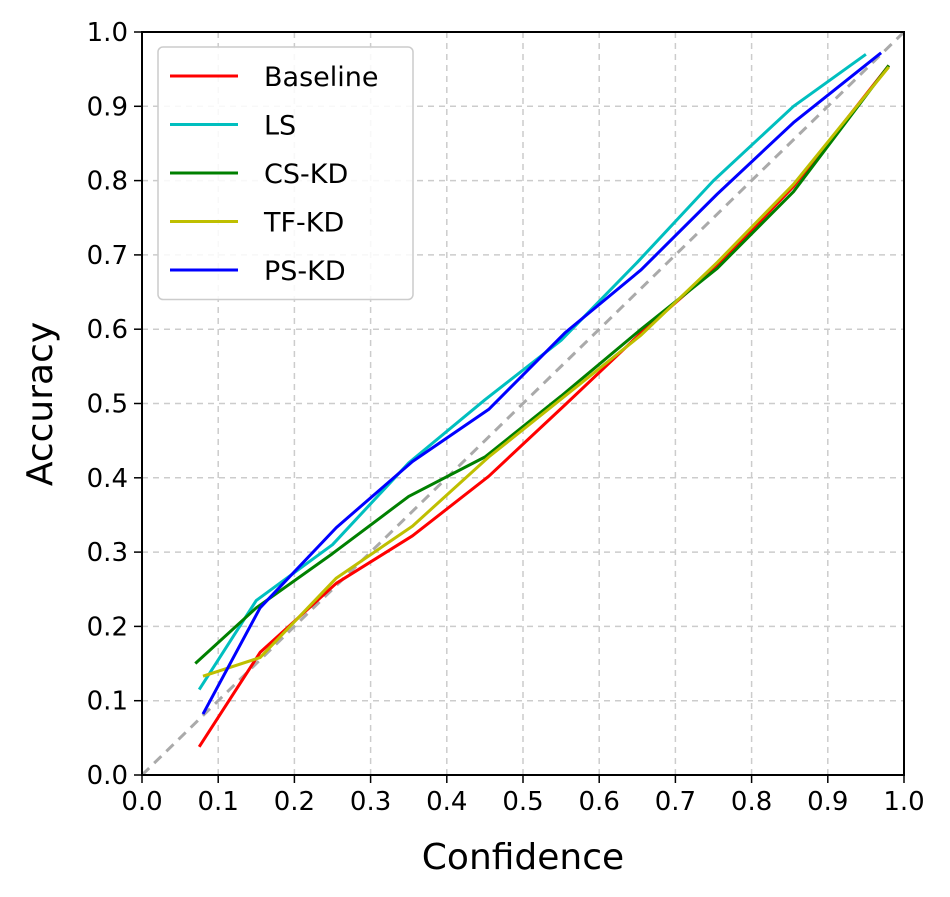 The height and width of the screenshot is (897, 950). Describe the element at coordinates (294, 802) in the screenshot. I see `x-tick-label-2: 0.2` at that location.